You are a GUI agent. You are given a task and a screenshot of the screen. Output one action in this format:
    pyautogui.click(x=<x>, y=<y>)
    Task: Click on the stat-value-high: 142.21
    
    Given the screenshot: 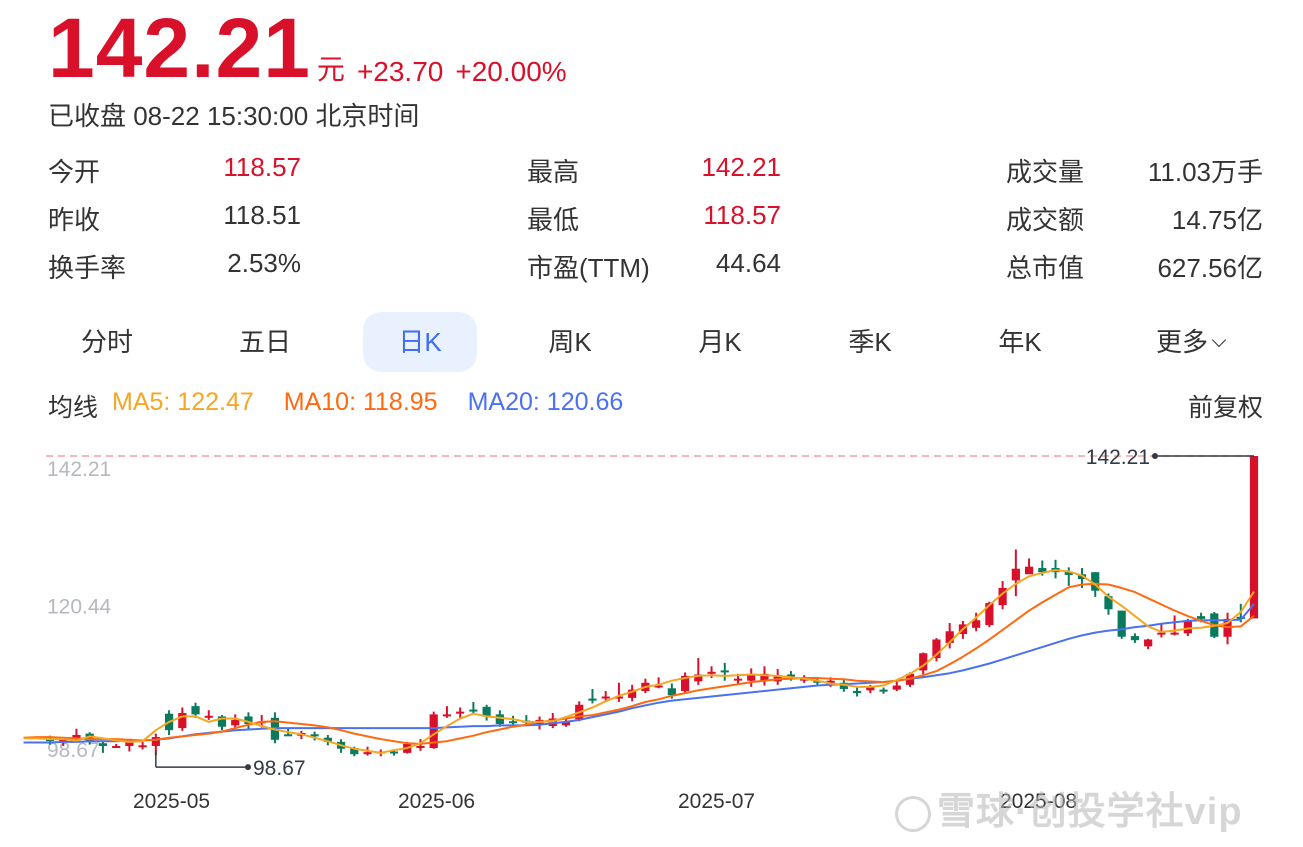 What is the action you would take?
    pyautogui.click(x=741, y=167)
    